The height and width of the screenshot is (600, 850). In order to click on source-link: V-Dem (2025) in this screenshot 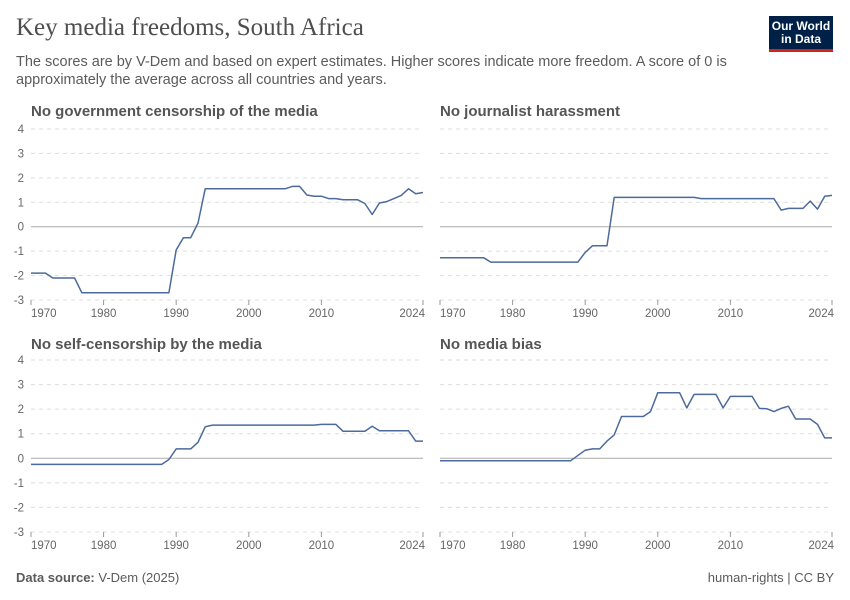, I will do `click(139, 577)`.